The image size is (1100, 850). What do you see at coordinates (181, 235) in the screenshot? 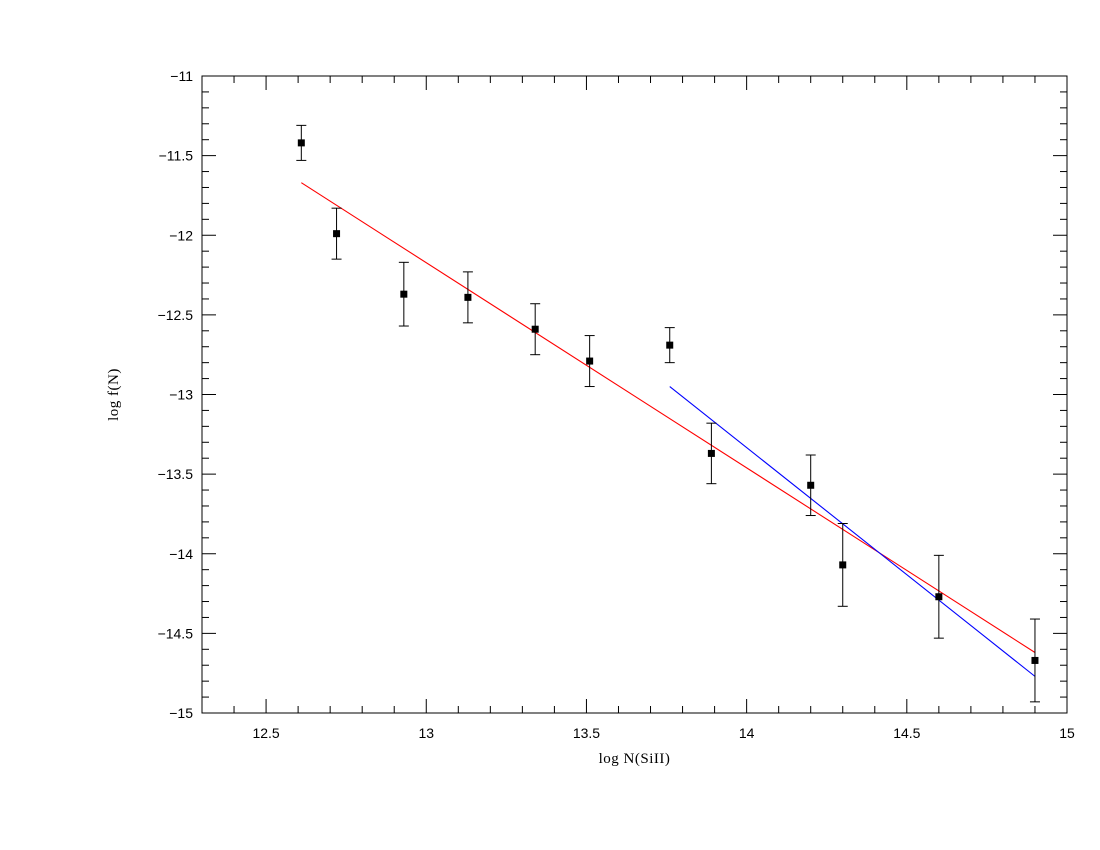
I see `y-tick-label: −12` at bounding box center [181, 235].